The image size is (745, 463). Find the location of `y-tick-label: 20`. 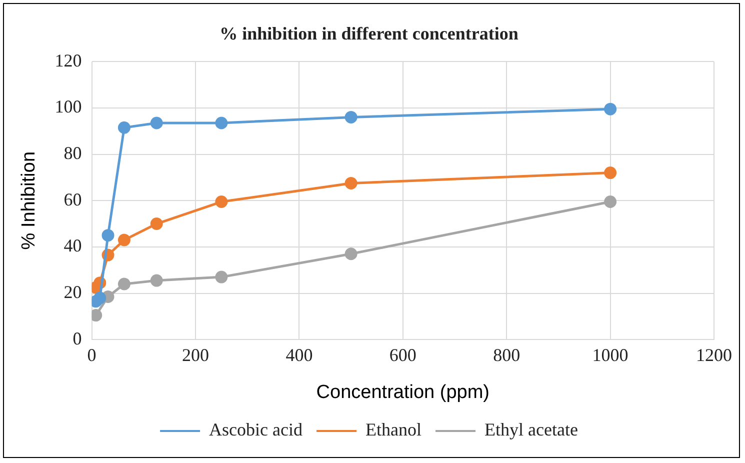

y-tick-label: 20 is located at coordinates (73, 292).